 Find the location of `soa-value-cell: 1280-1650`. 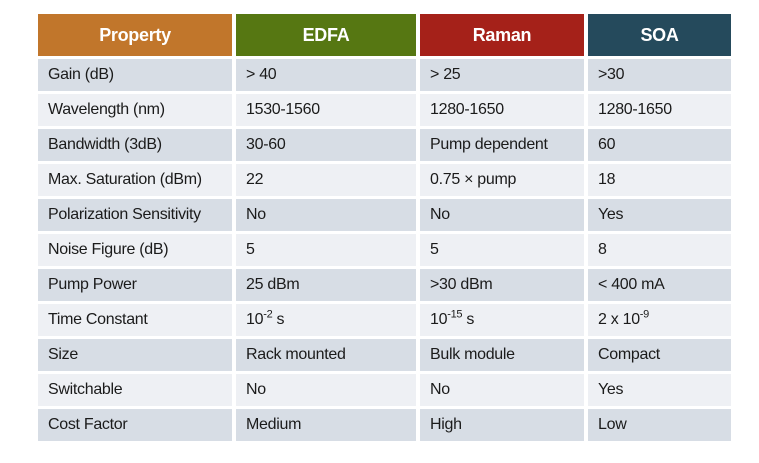

soa-value-cell: 1280-1650 is located at coordinates (659, 110).